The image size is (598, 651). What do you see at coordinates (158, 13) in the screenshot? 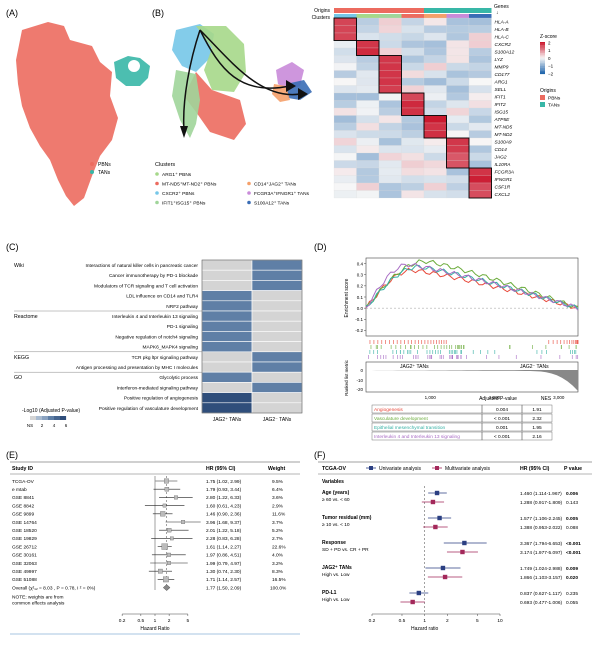
I see `panel-label-b: (B)` at bounding box center [158, 13].